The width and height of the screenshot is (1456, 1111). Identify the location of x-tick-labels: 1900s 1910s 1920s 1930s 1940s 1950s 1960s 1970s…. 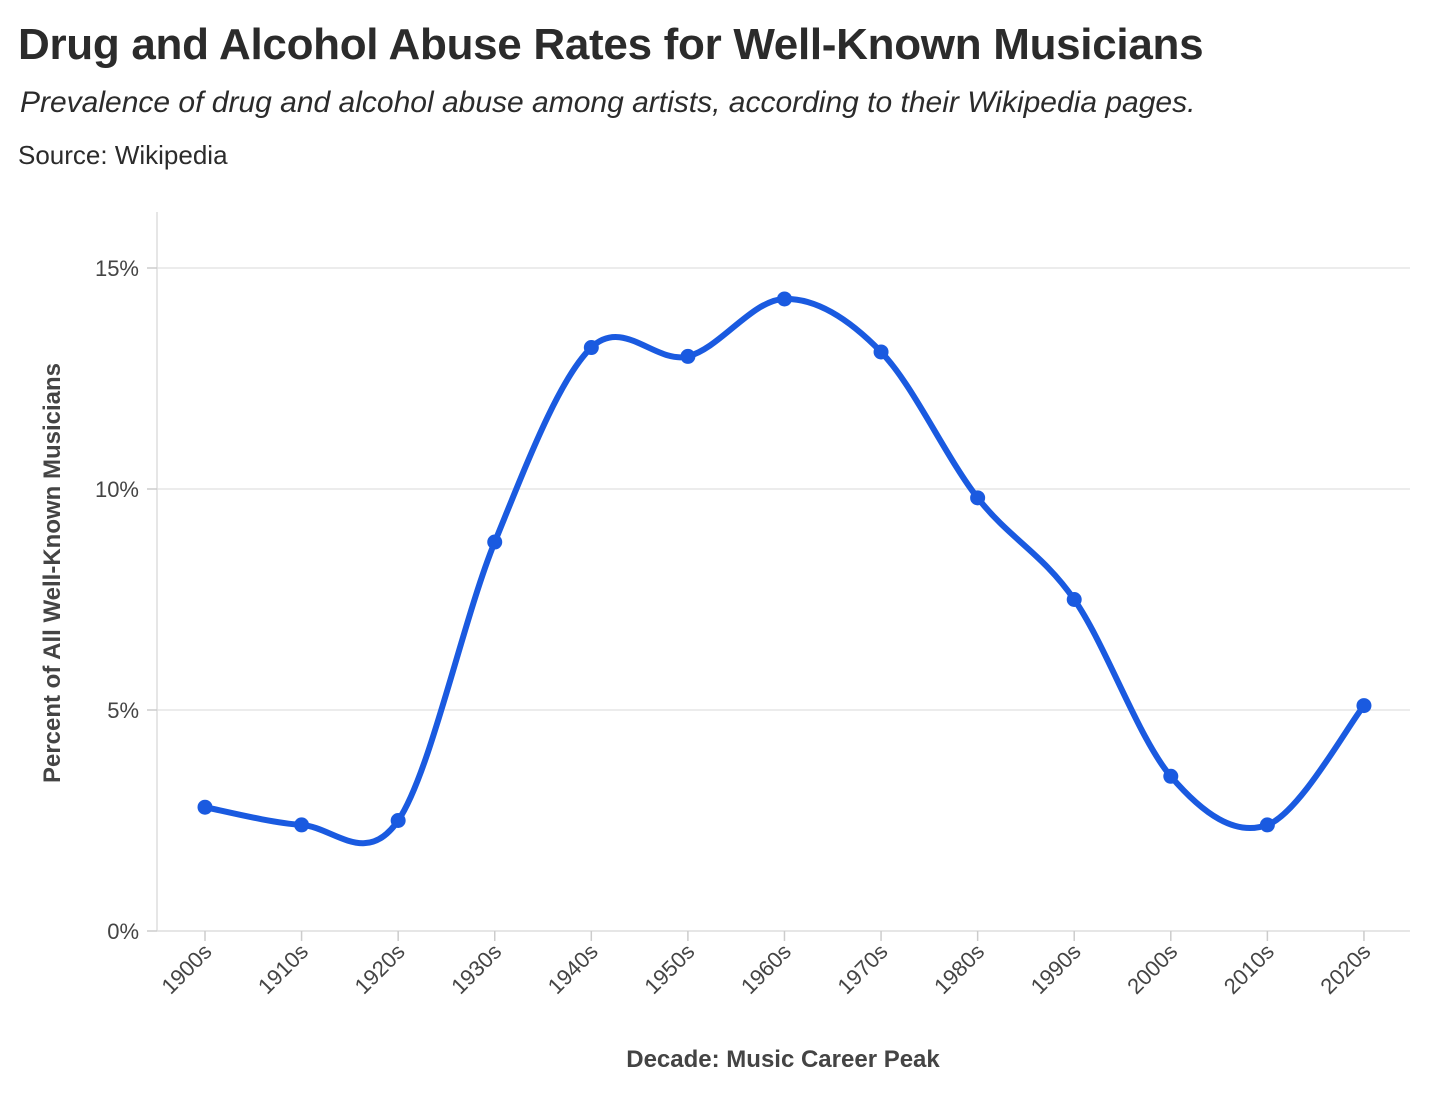
(765, 969).